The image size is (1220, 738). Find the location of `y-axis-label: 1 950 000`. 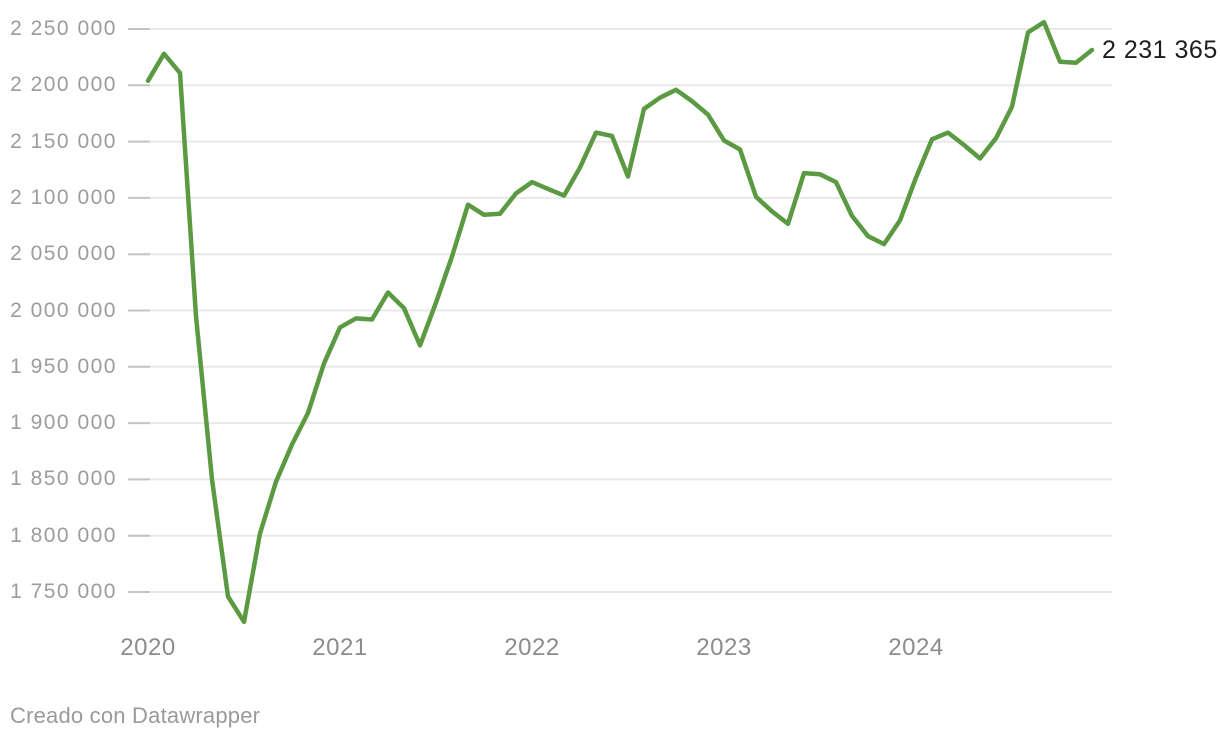

y-axis-label: 1 950 000 is located at coordinates (63, 366).